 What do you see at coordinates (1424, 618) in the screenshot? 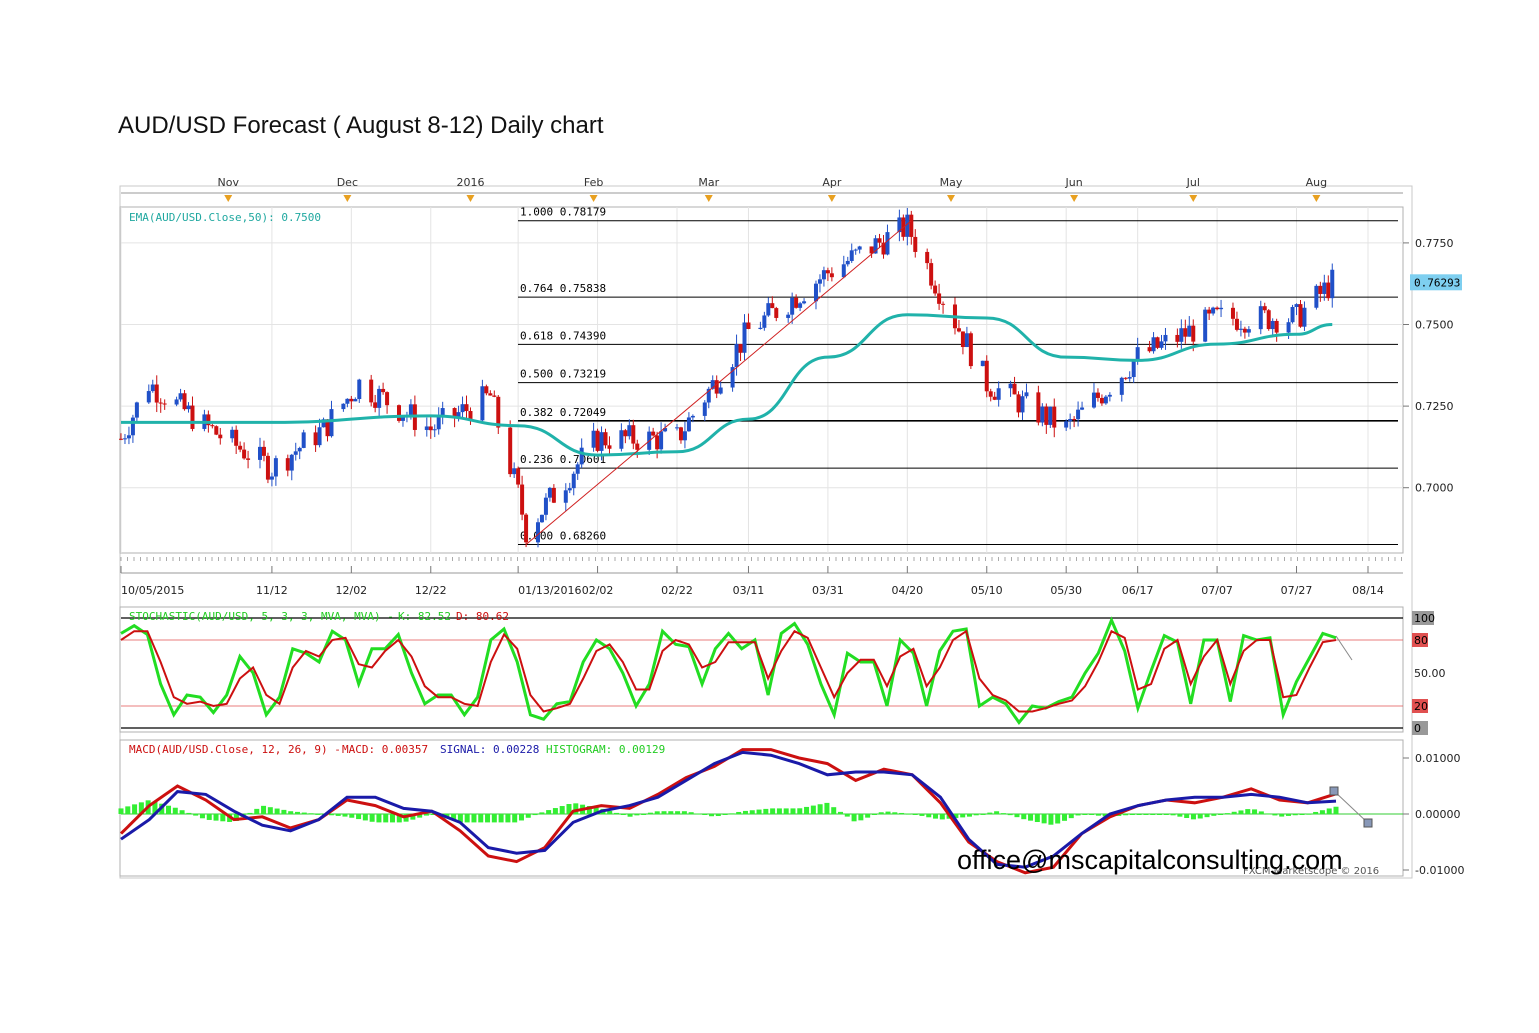
I see `stoch-tick-label: 100` at bounding box center [1424, 618].